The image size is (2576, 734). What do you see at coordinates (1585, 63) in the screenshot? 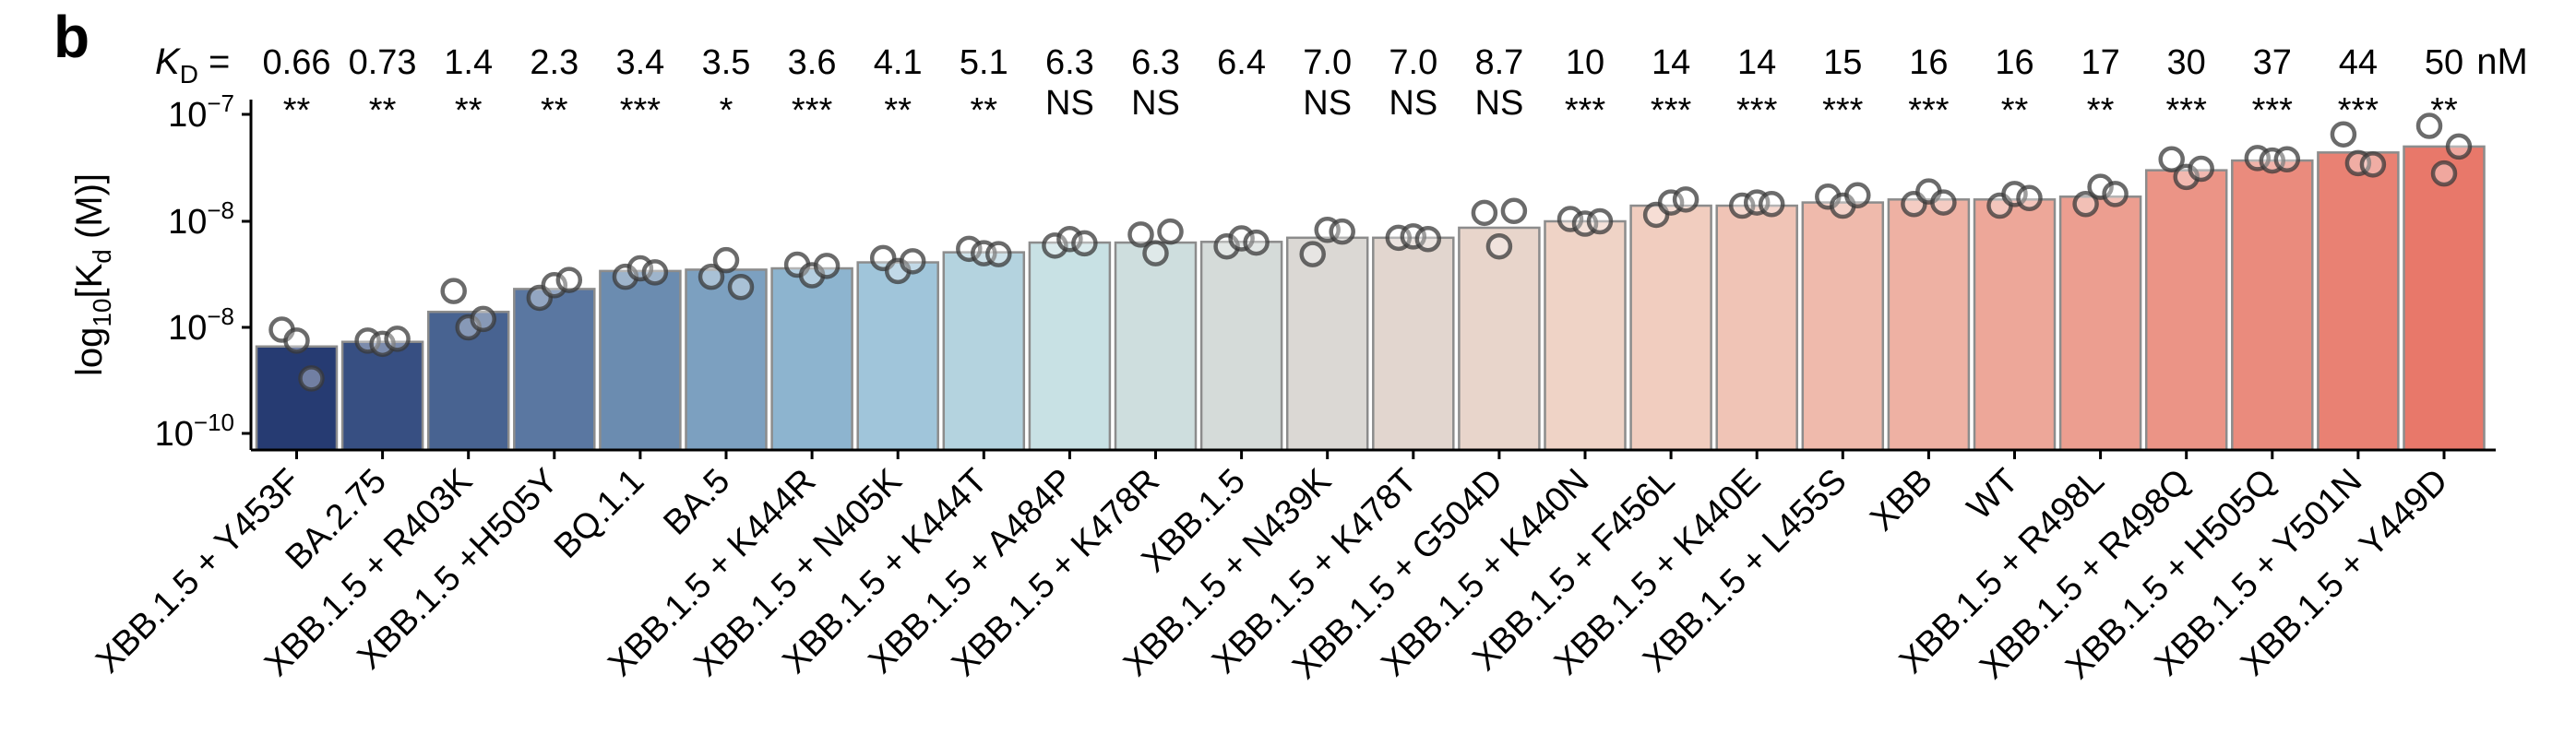
I see `kd-value: 10` at bounding box center [1585, 63].